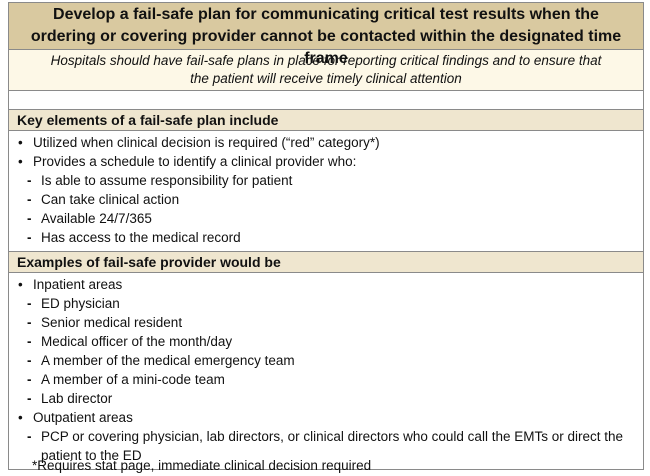  I want to click on sub-item: Senior medical resident, so click(326, 322).